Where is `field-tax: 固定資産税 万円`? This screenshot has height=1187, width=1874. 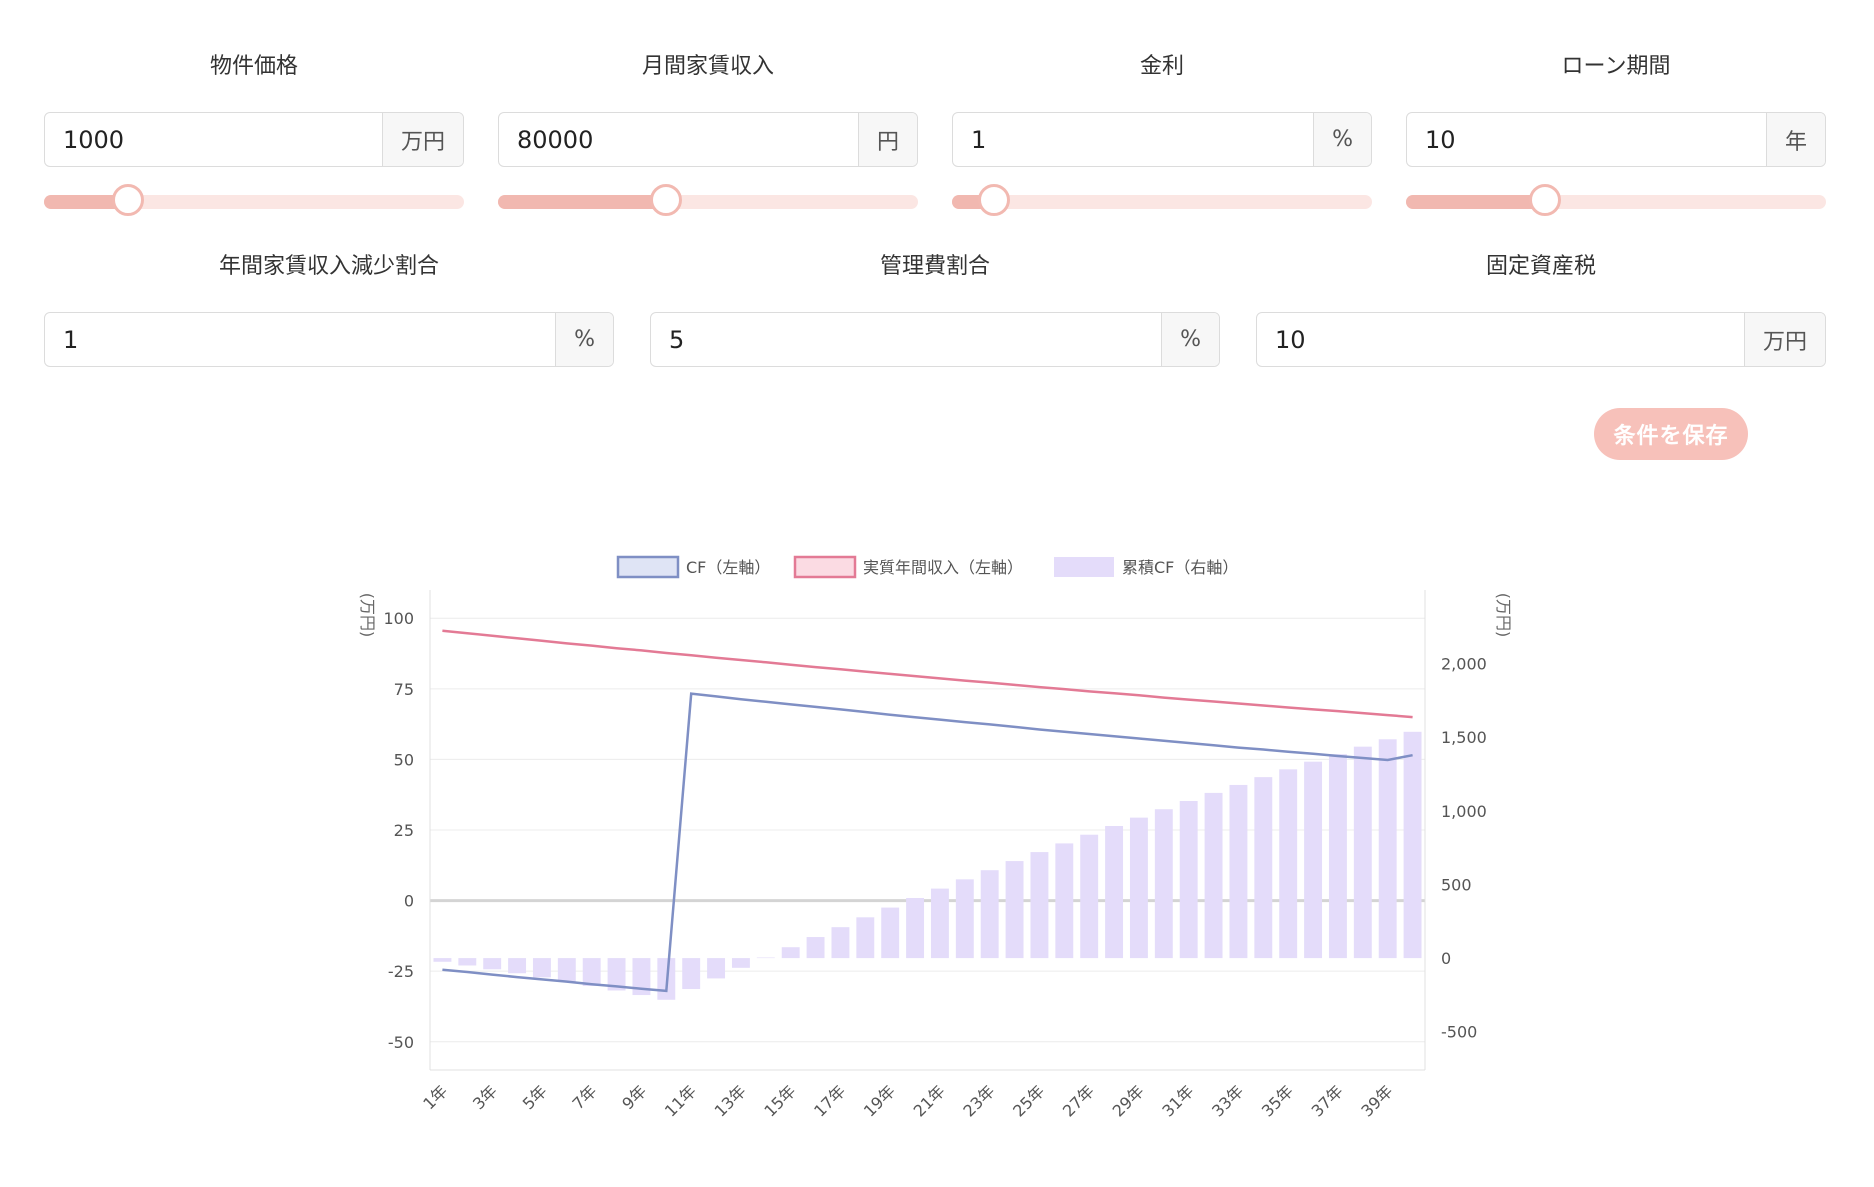
field-tax: 固定資産税 万円 is located at coordinates (1541, 312).